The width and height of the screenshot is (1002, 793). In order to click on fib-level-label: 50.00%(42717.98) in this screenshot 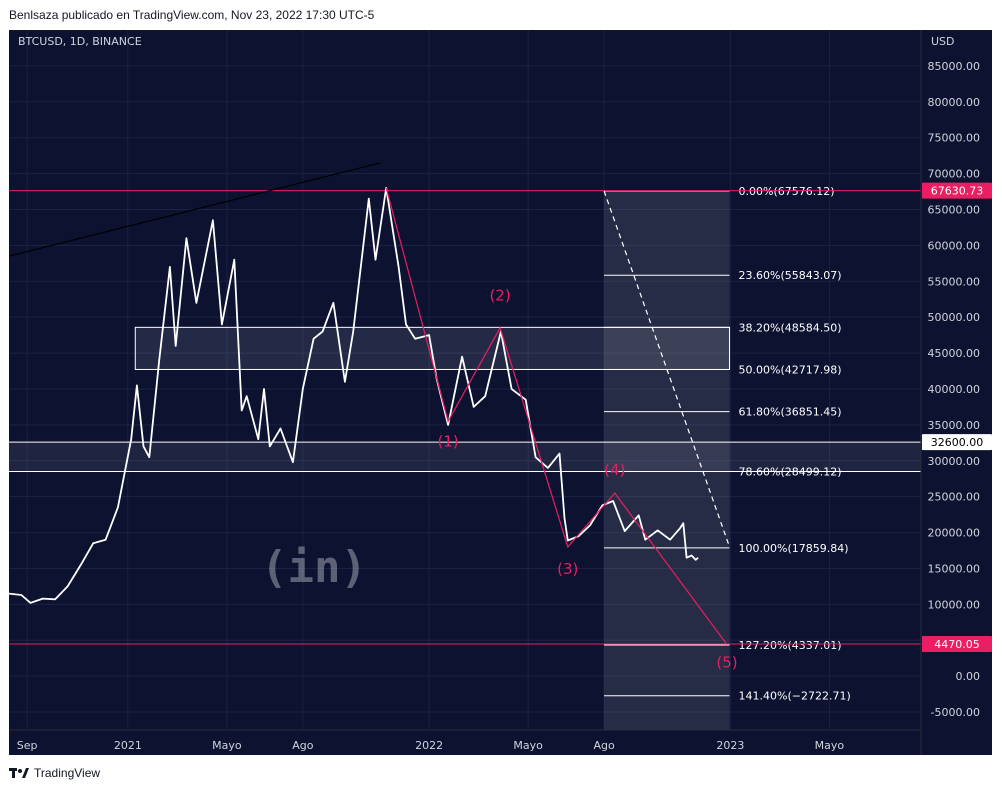, I will do `click(790, 369)`.